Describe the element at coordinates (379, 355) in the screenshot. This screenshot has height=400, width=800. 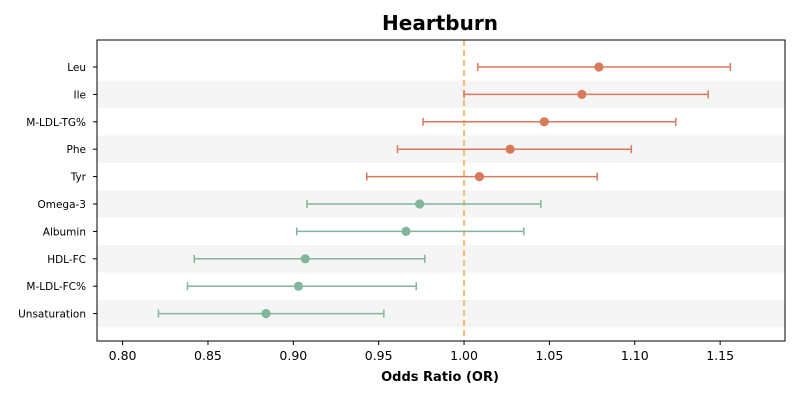
I see `x-tick-label: 0.95` at that location.